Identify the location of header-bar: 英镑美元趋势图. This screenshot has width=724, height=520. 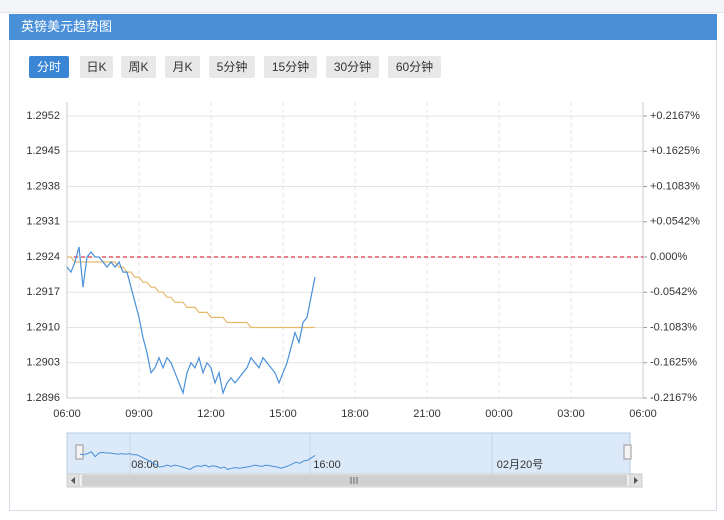
(363, 27).